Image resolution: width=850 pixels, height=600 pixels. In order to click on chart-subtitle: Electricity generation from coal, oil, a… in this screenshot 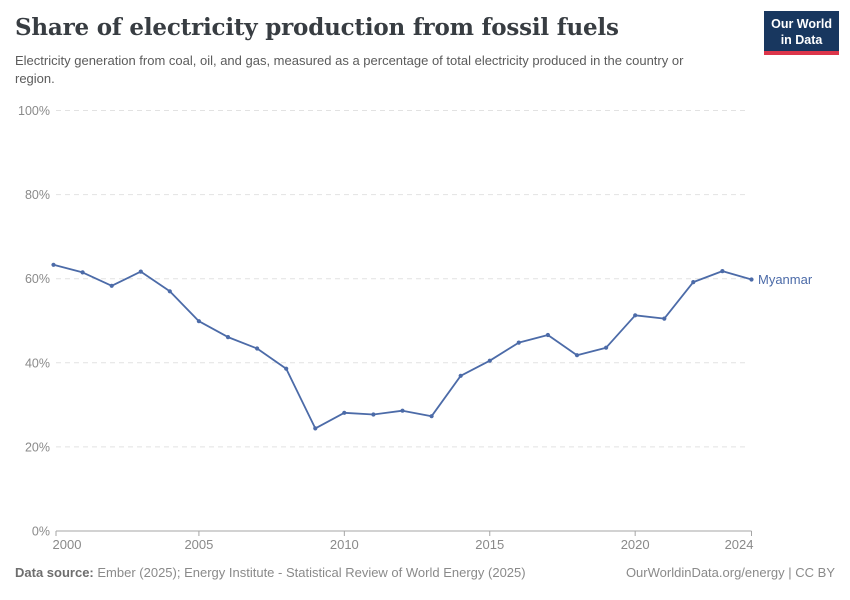, I will do `click(349, 69)`.